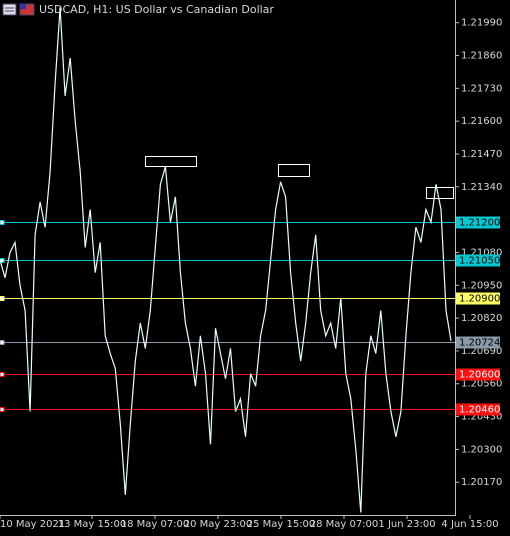  I want to click on level-label: 1.20460, so click(479, 410).